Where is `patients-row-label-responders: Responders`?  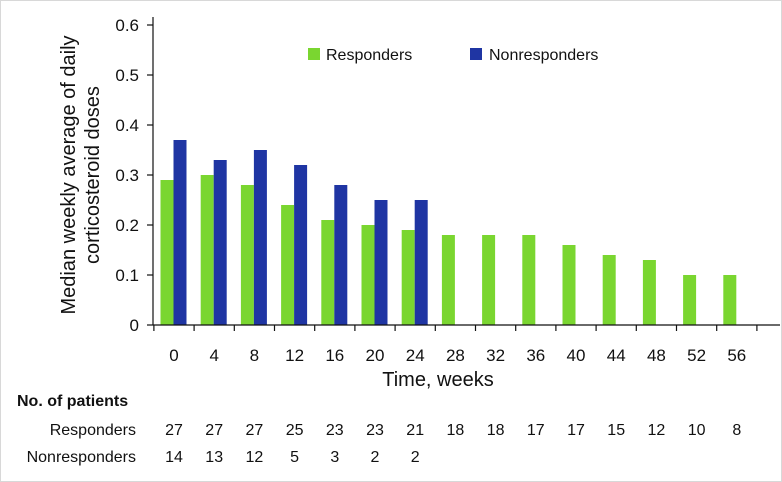 patients-row-label-responders: Responders is located at coordinates (93, 430).